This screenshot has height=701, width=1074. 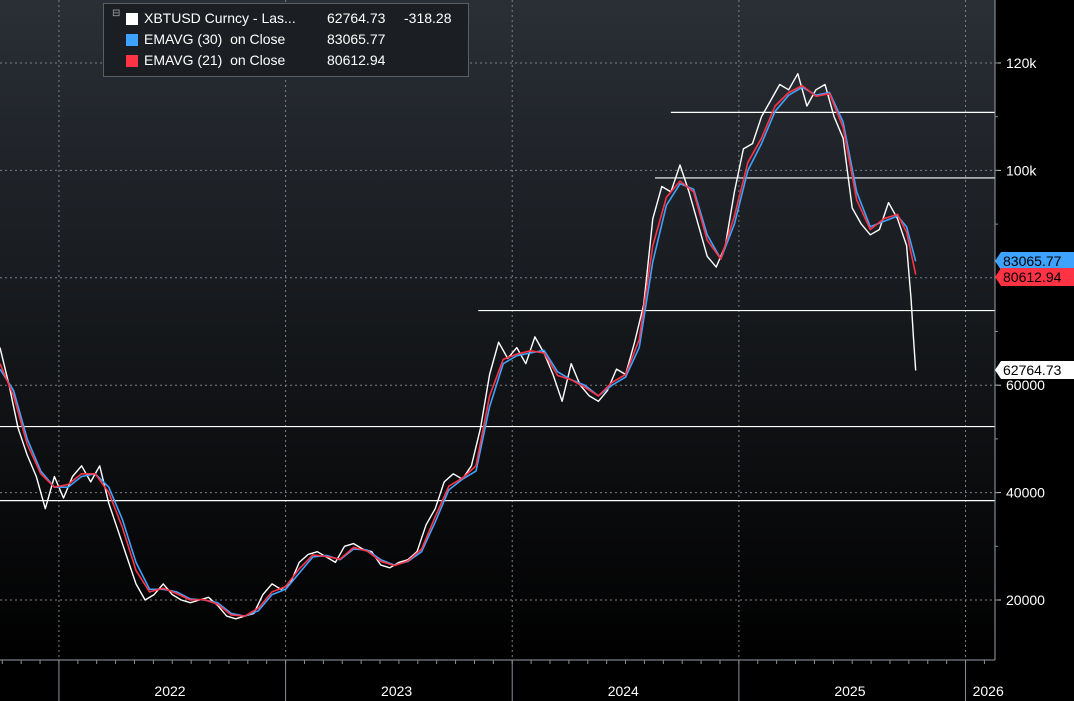 I want to click on legend-value: 83065.77, so click(x=356, y=39).